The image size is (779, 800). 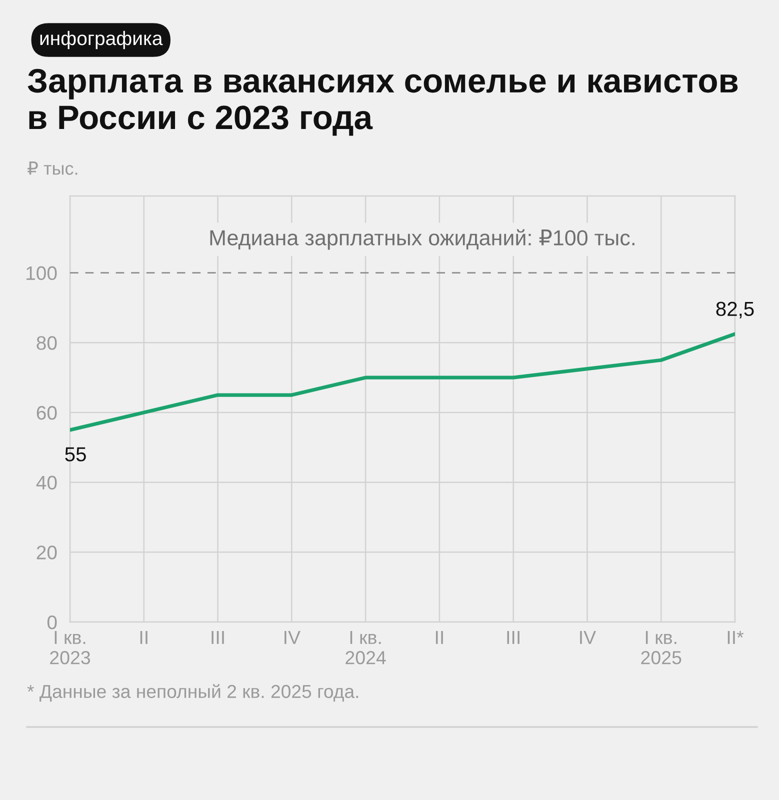 I want to click on chart-title: Зарплата в вакансиях сомелье и кавистов в России с 2023 года, so click(x=383, y=102).